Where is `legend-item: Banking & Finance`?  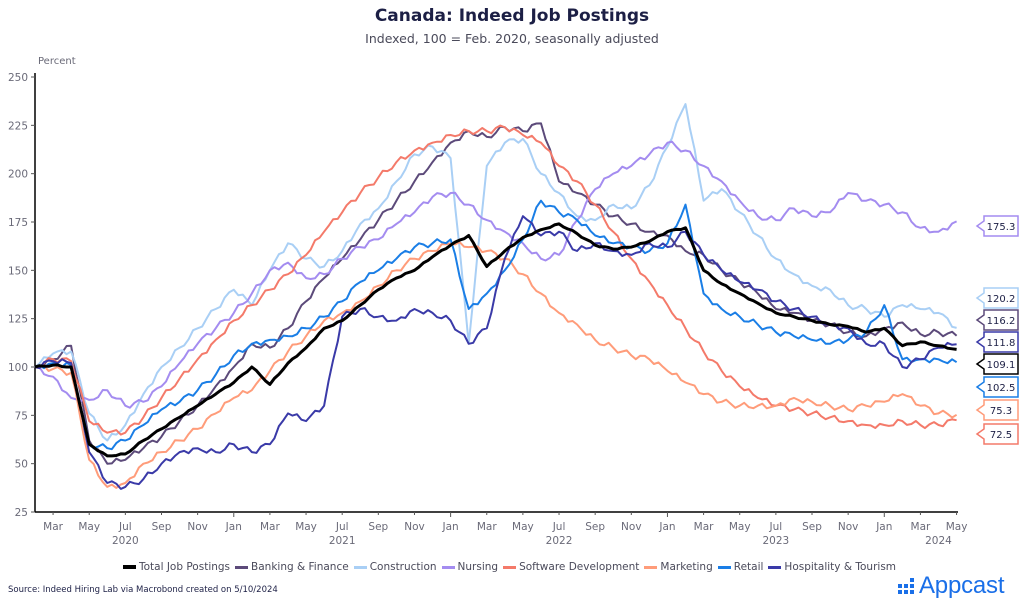
legend-item: Banking & Finance is located at coordinates (292, 567).